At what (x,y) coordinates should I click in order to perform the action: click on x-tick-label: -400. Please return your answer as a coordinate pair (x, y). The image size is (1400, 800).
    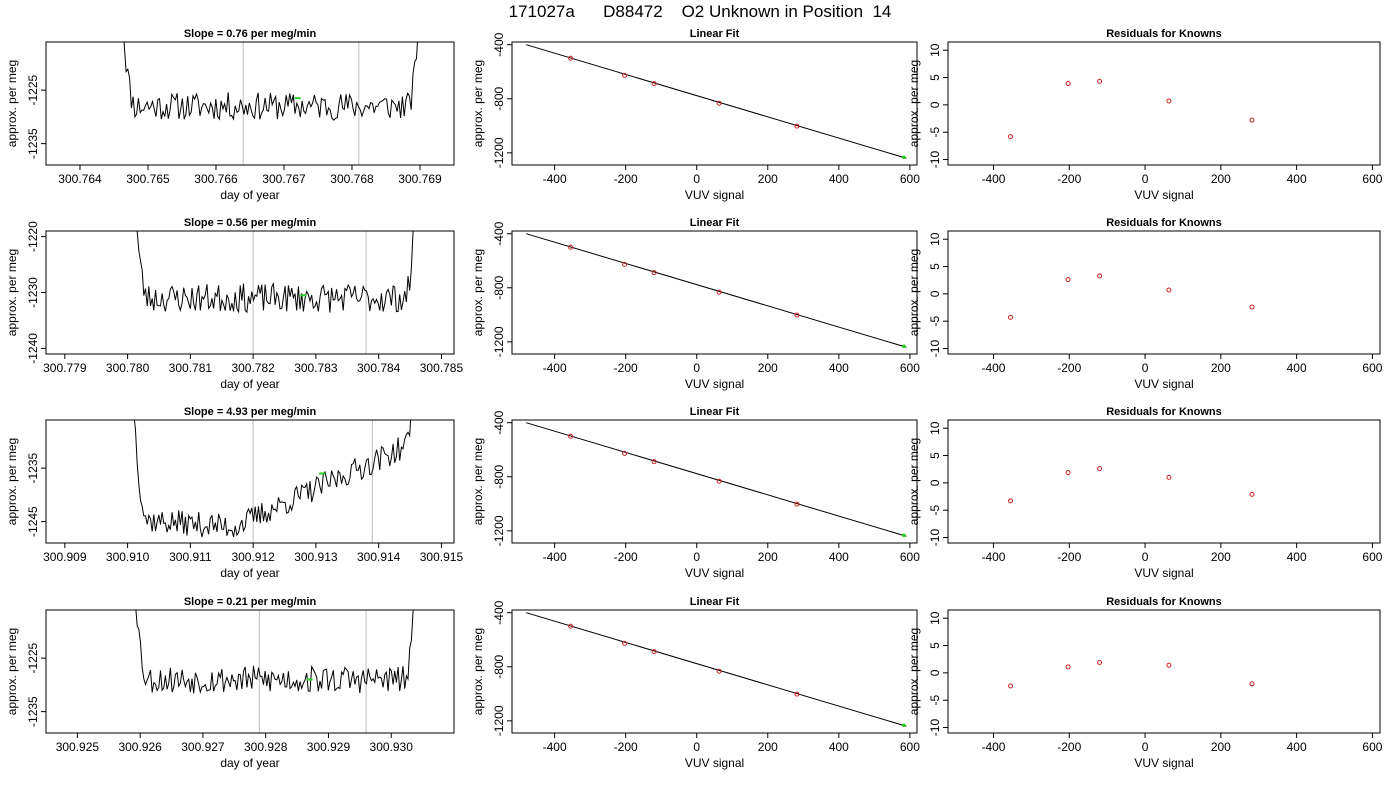
    Looking at the image, I should click on (555, 368).